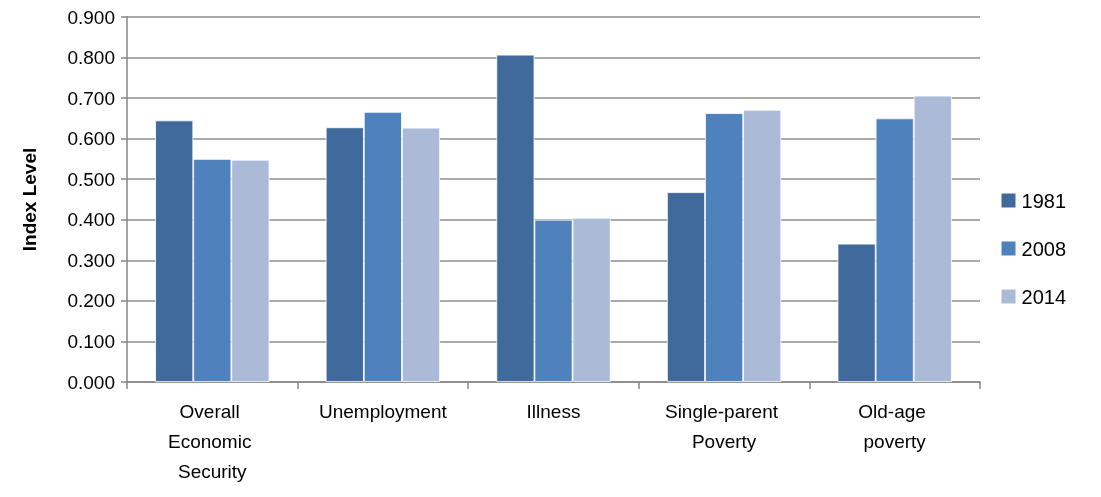 This screenshot has height=497, width=1101. What do you see at coordinates (91, 58) in the screenshot?
I see `y-tick-label: 0.800` at bounding box center [91, 58].